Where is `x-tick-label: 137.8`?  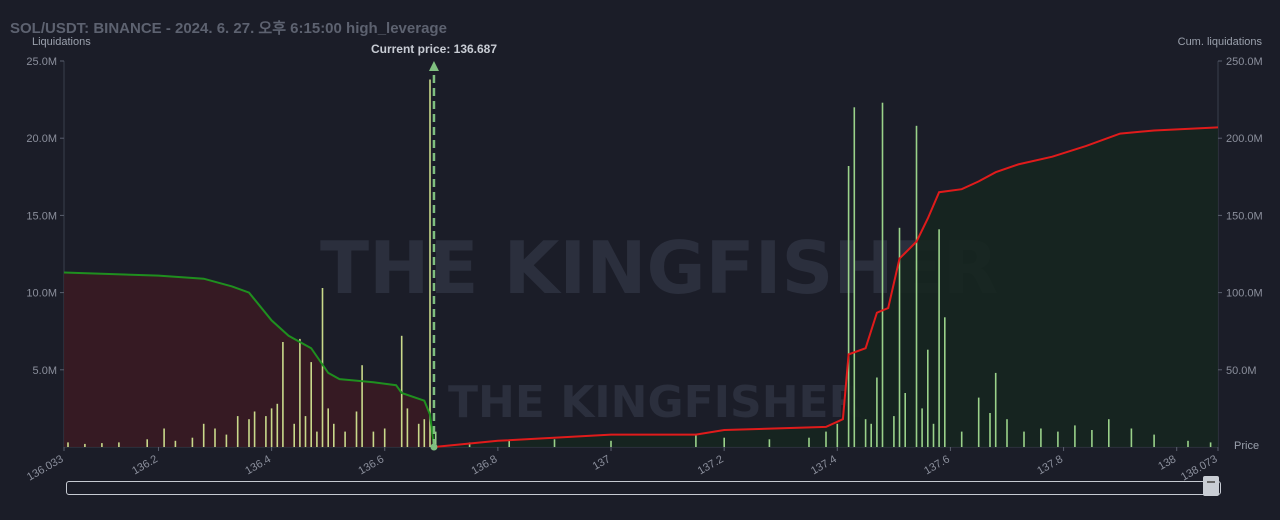 x-tick-label: 137.8 is located at coordinates (1050, 465).